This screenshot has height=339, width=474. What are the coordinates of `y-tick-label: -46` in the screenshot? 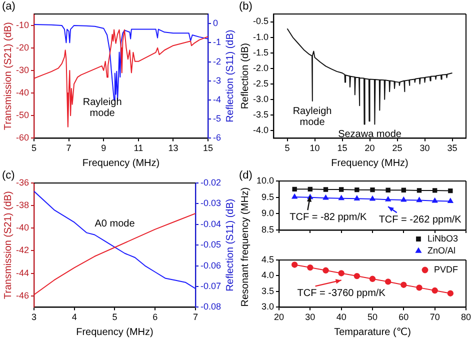 It's located at (23, 295).